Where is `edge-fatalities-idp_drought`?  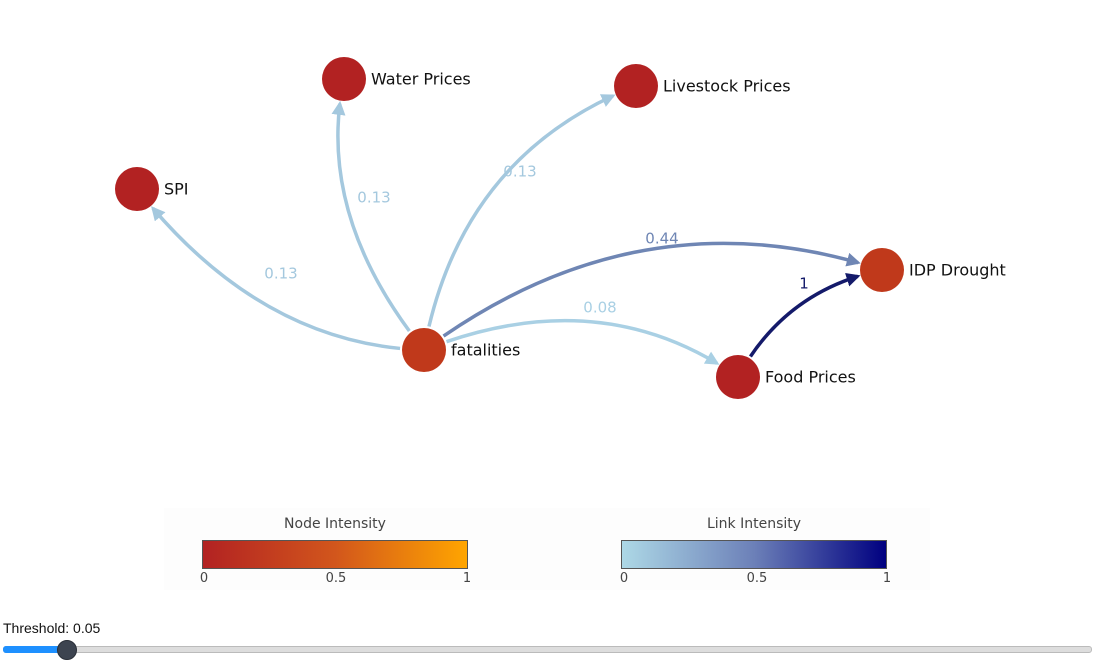 edge-fatalities-idp_drought is located at coordinates (651, 289).